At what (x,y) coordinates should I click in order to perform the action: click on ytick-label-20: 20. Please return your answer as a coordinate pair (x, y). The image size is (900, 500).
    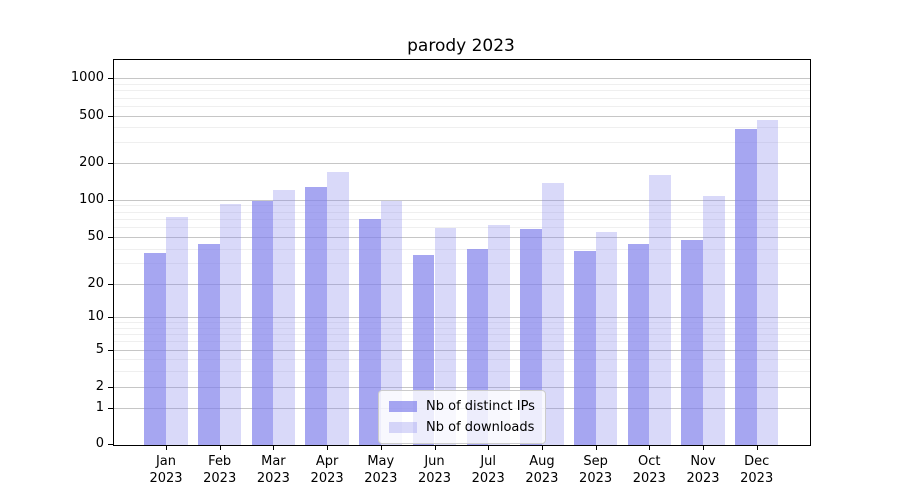
    Looking at the image, I should click on (95, 284).